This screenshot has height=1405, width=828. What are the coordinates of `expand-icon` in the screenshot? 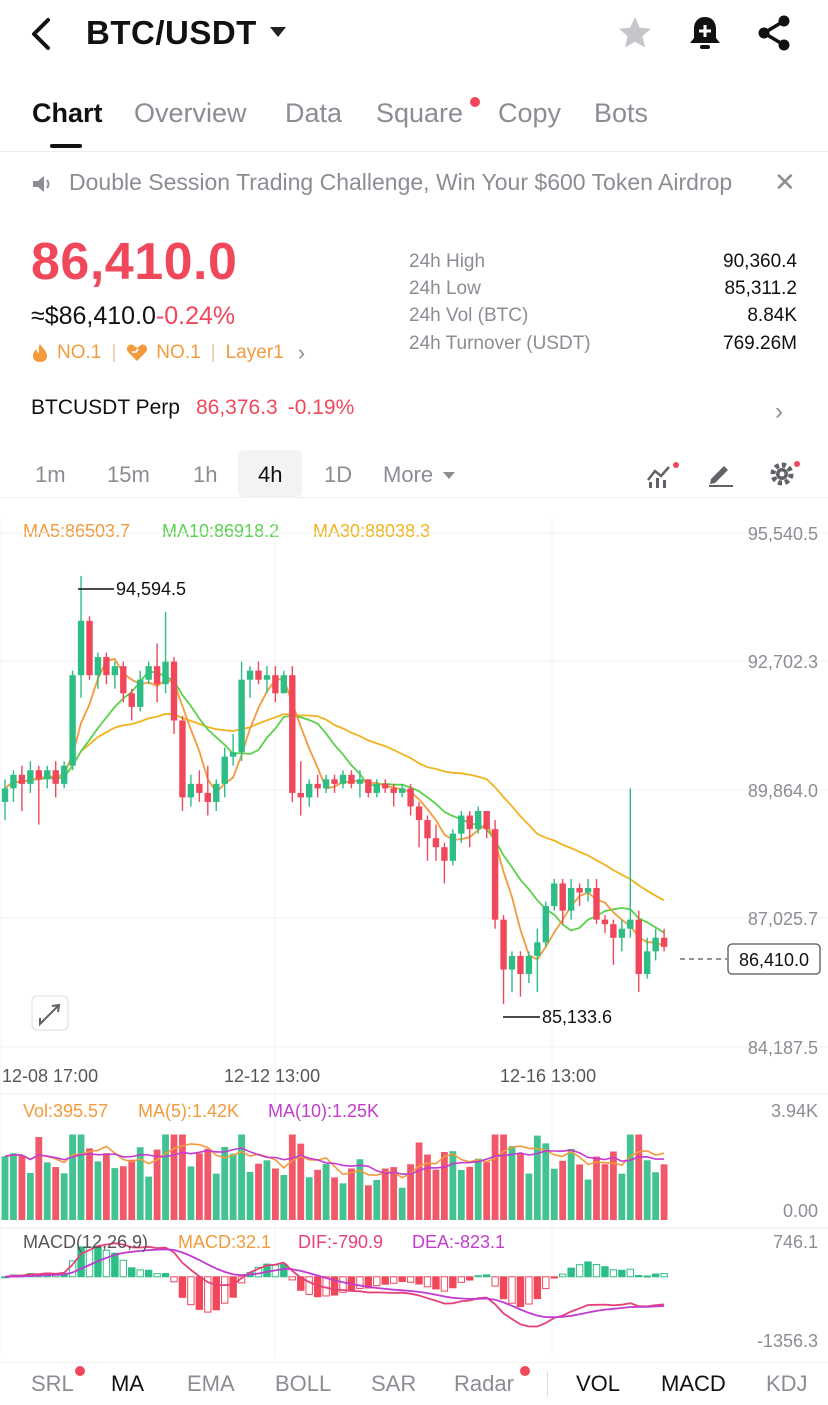 It's located at (50, 1013).